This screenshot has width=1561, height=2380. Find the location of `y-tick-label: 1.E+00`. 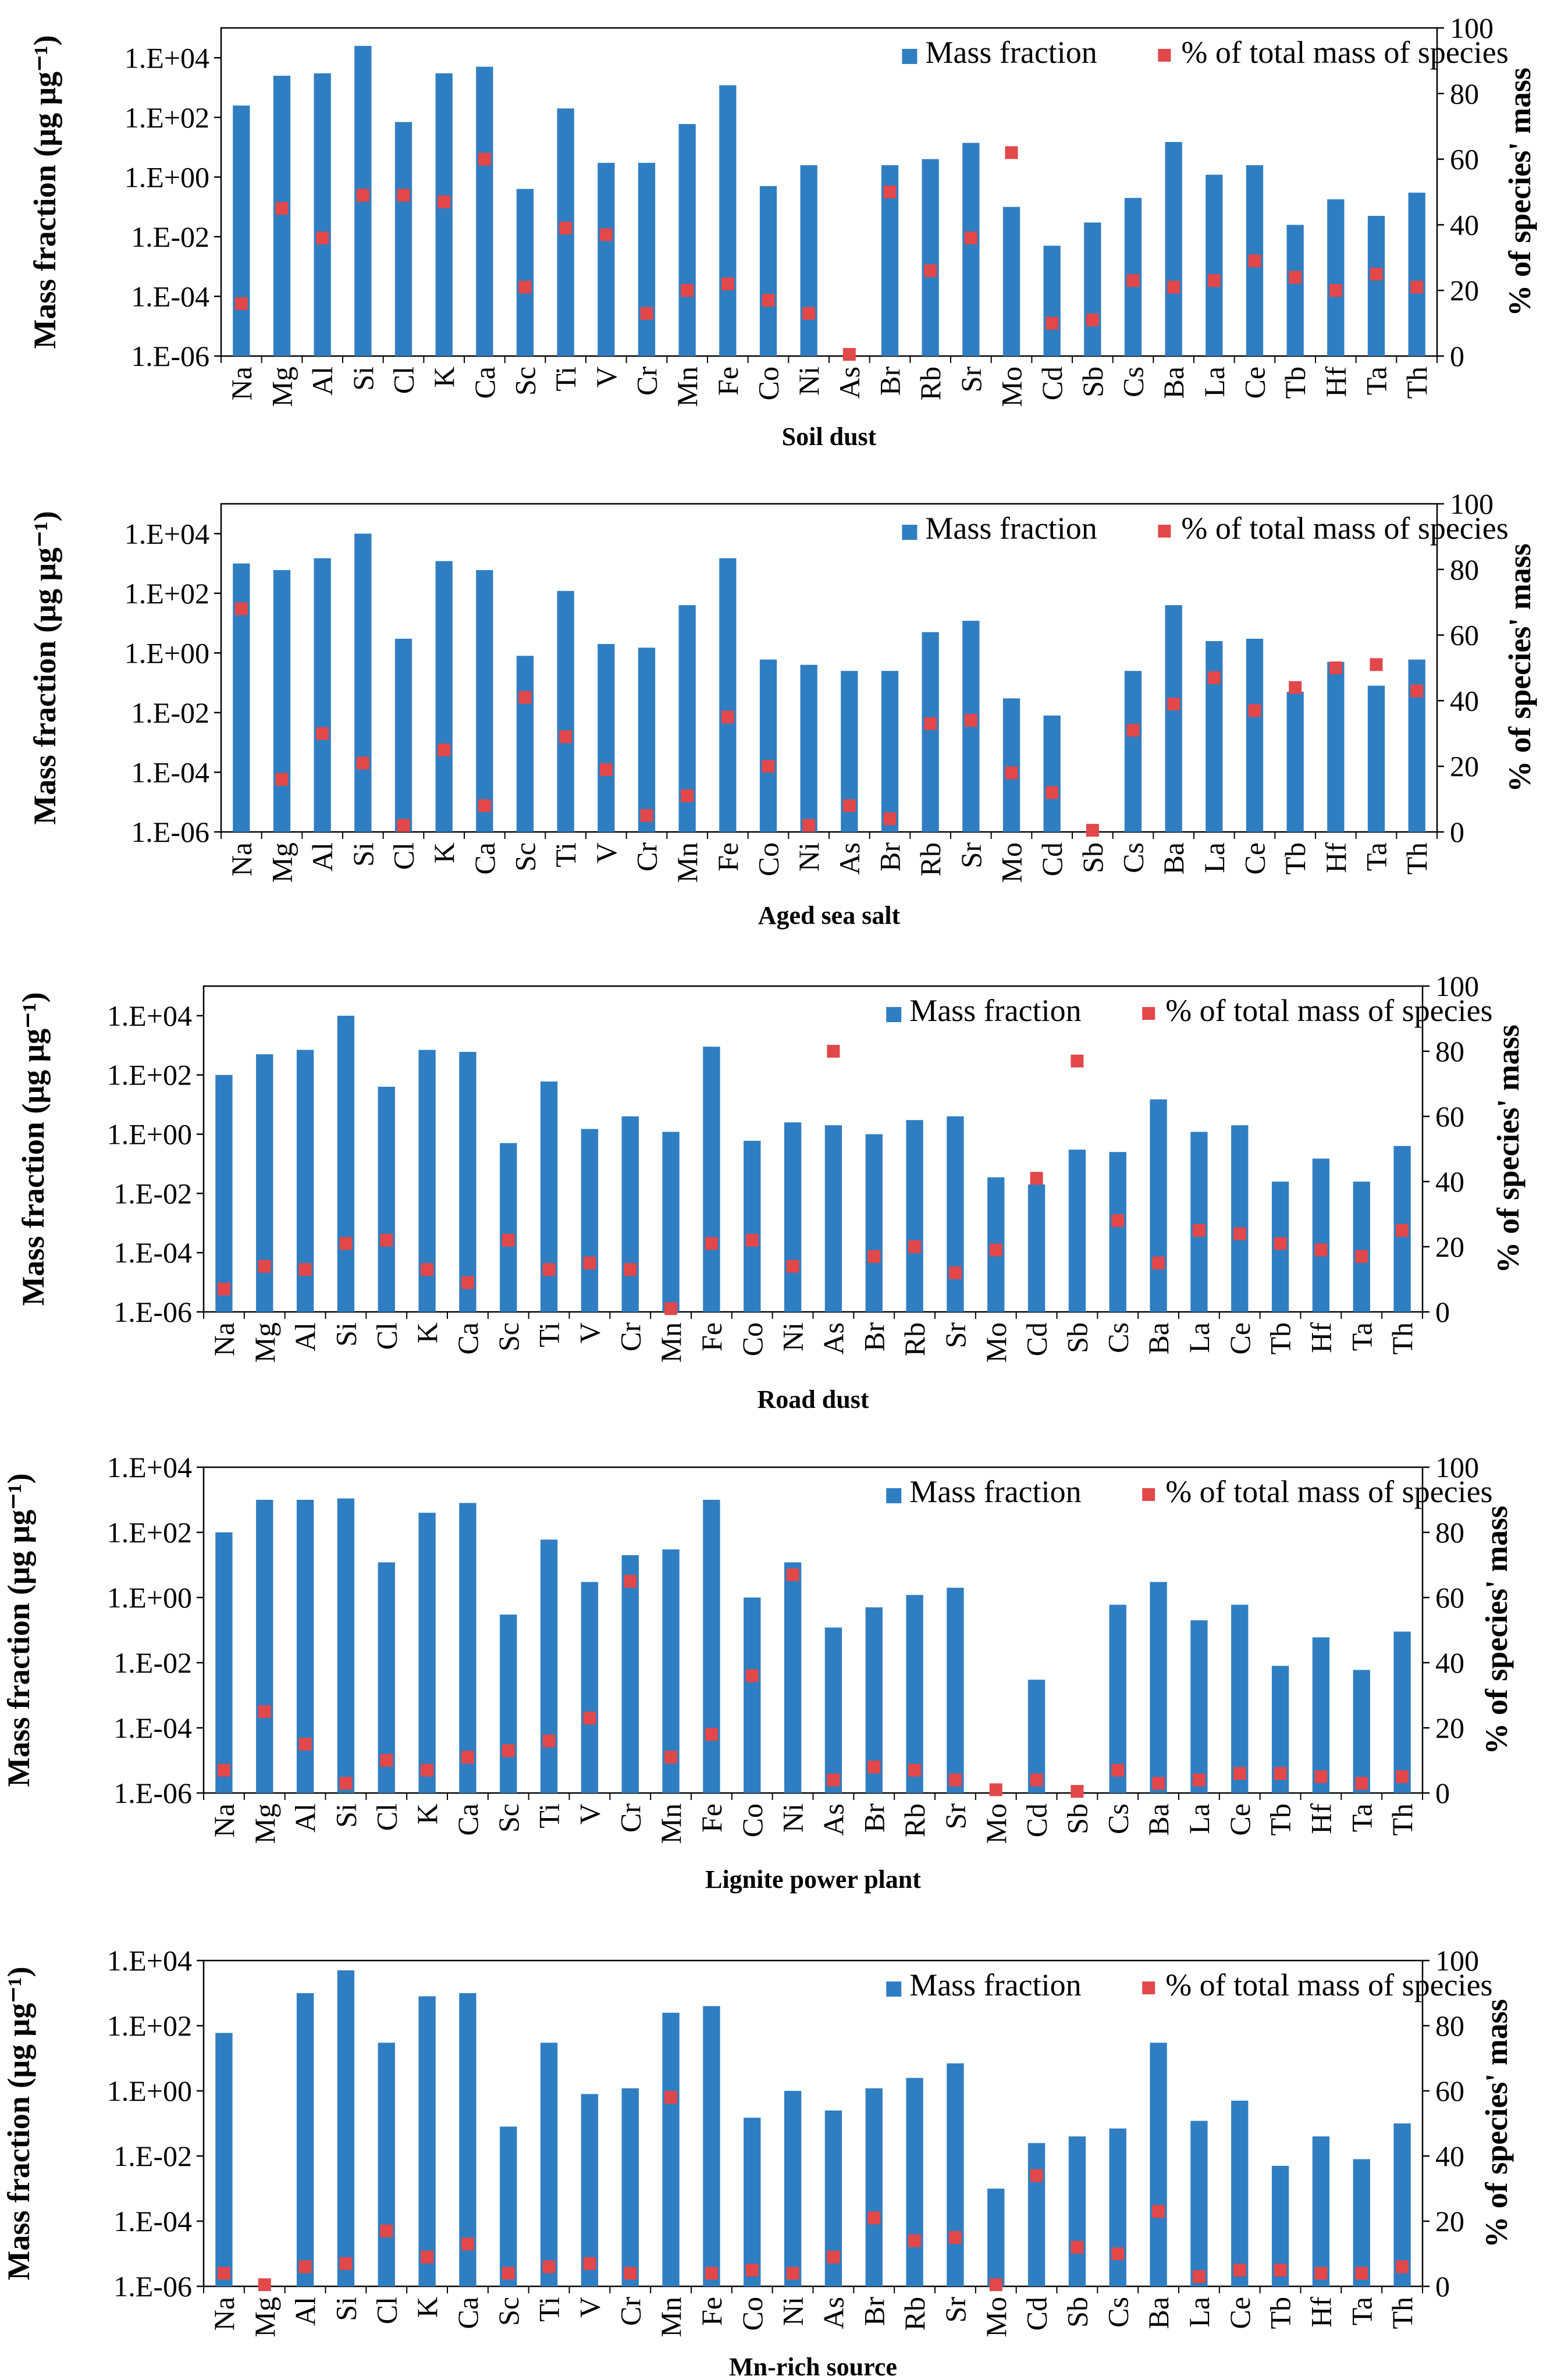

y-tick-label: 1.E+00 is located at coordinates (167, 177).